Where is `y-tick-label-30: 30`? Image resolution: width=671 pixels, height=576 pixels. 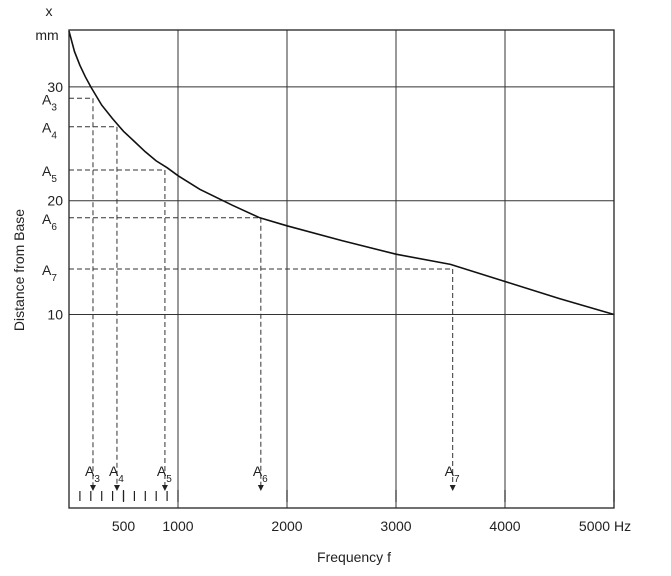
y-tick-label-30: 30 is located at coordinates (55, 87).